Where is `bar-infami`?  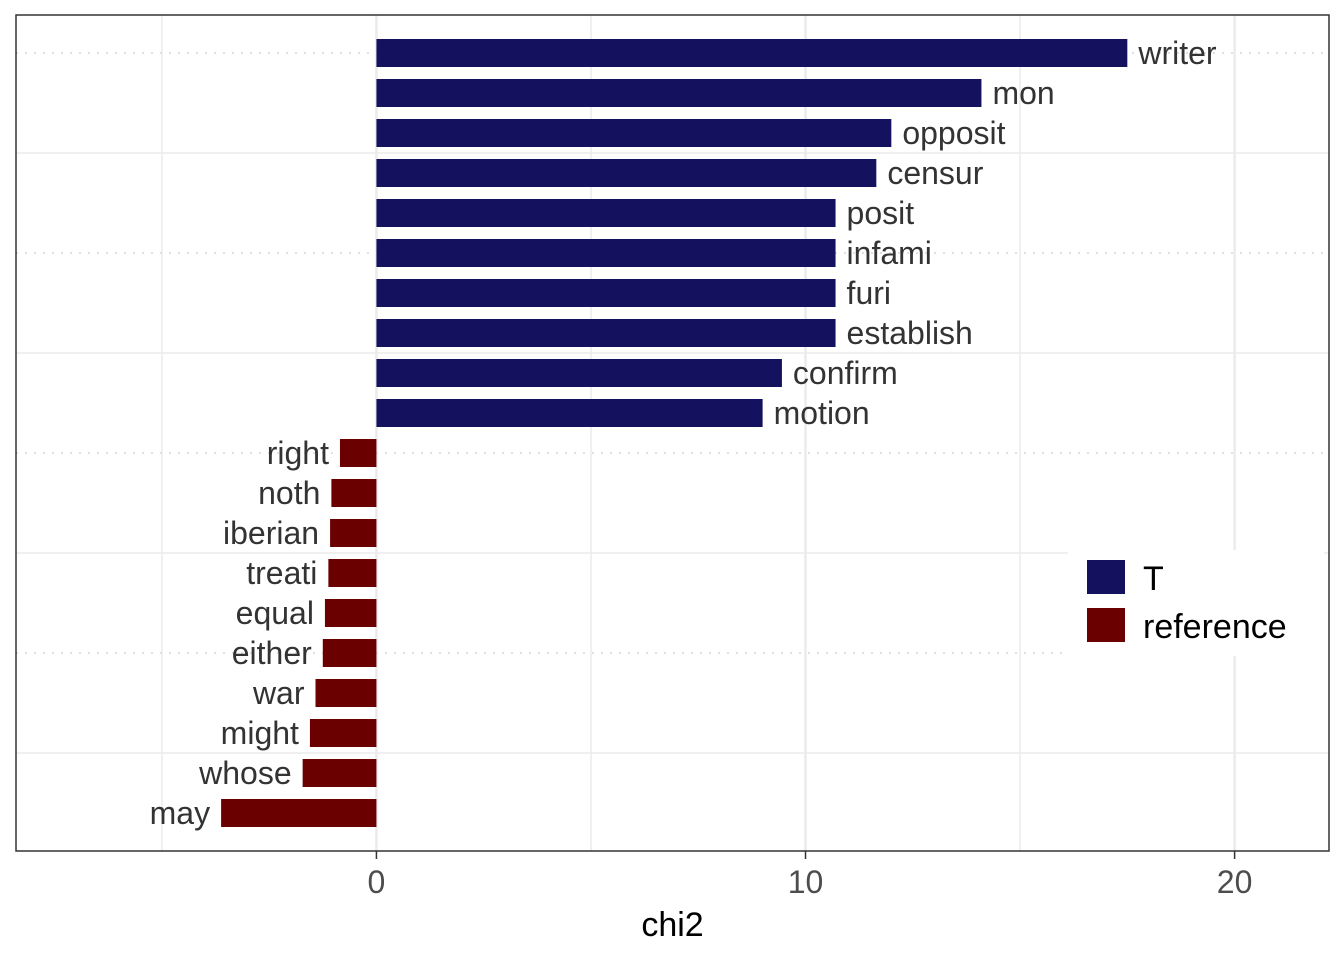
bar-infami is located at coordinates (606, 253).